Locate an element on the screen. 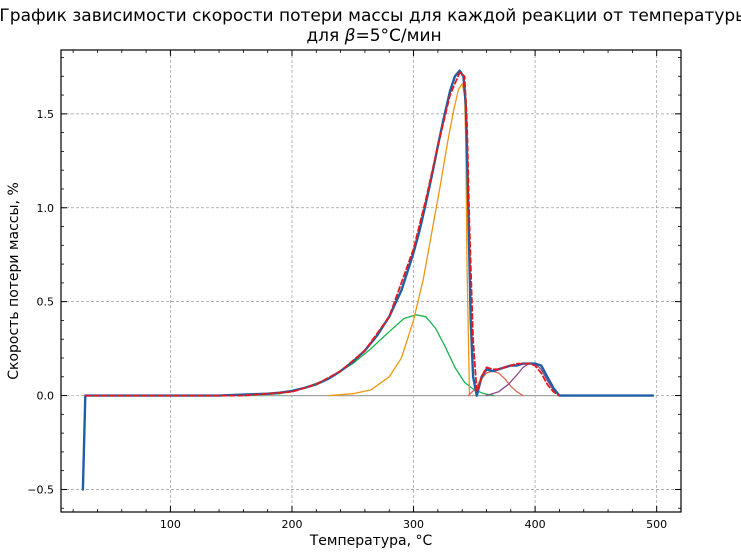 The height and width of the screenshot is (553, 741). y-axis-label: Скорость потери массы, % is located at coordinates (14, 281).